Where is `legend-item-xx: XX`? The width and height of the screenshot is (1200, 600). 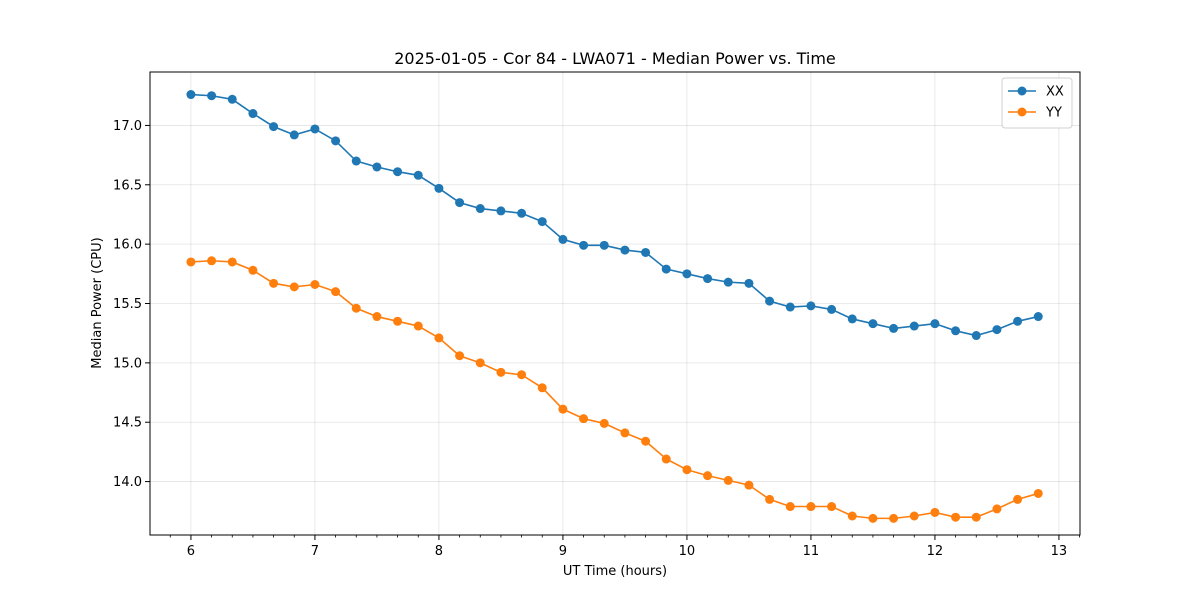
legend-item-xx: XX is located at coordinates (1036, 92).